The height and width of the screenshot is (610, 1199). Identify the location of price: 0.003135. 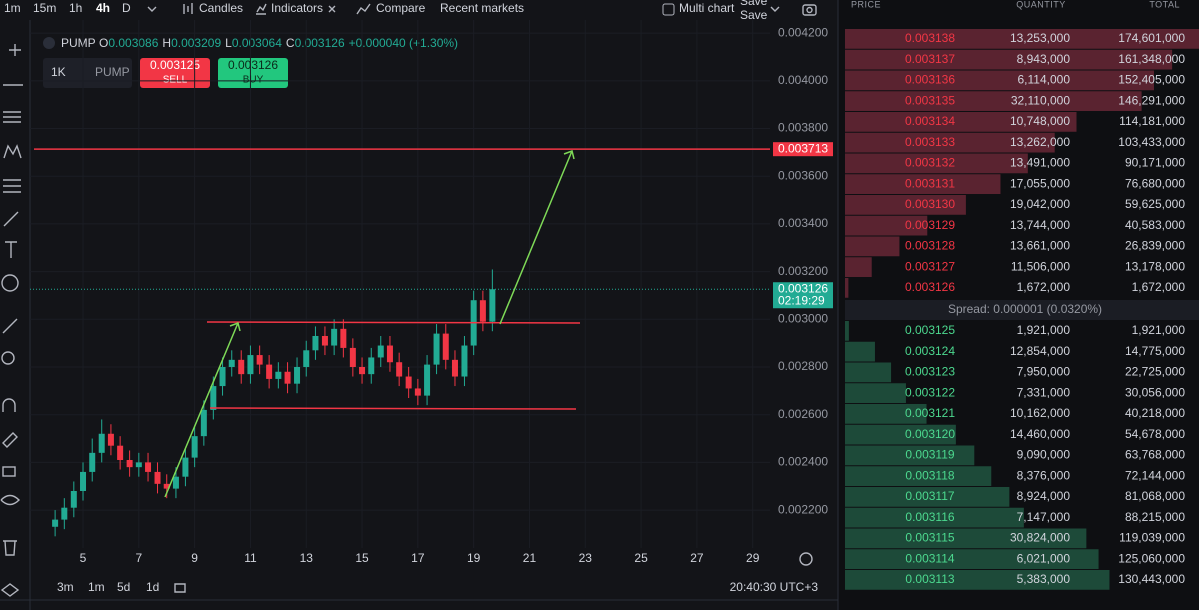
(930, 100).